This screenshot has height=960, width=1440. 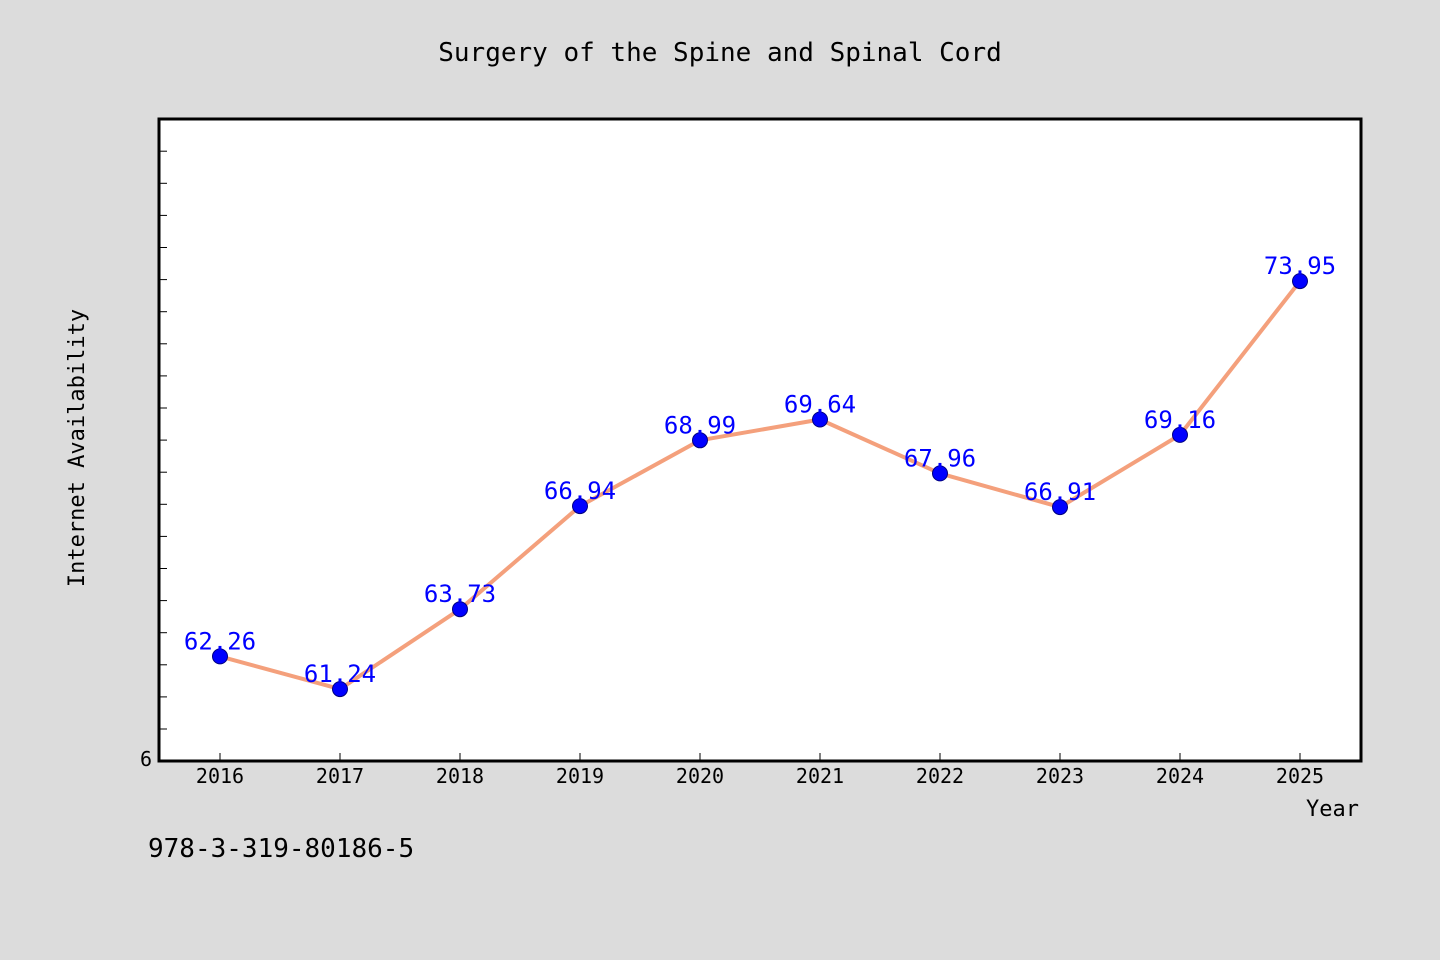 I want to click on y-axis-label: Internet Availability, so click(x=77, y=448).